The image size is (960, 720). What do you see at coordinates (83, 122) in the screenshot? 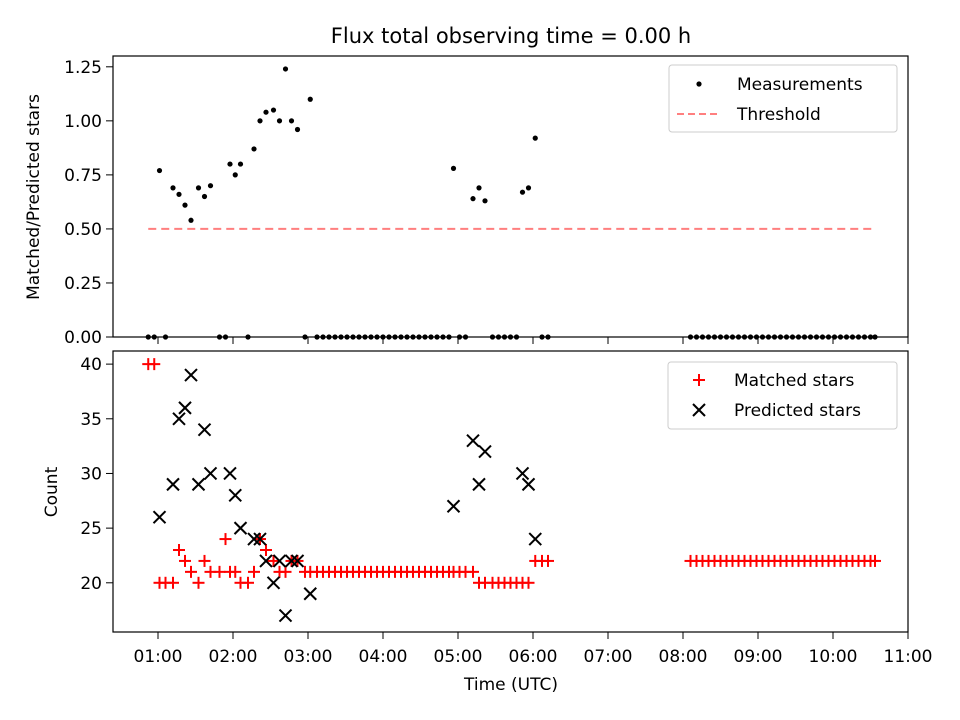
I see `ratio-y-tick-label: 1.00` at bounding box center [83, 122].